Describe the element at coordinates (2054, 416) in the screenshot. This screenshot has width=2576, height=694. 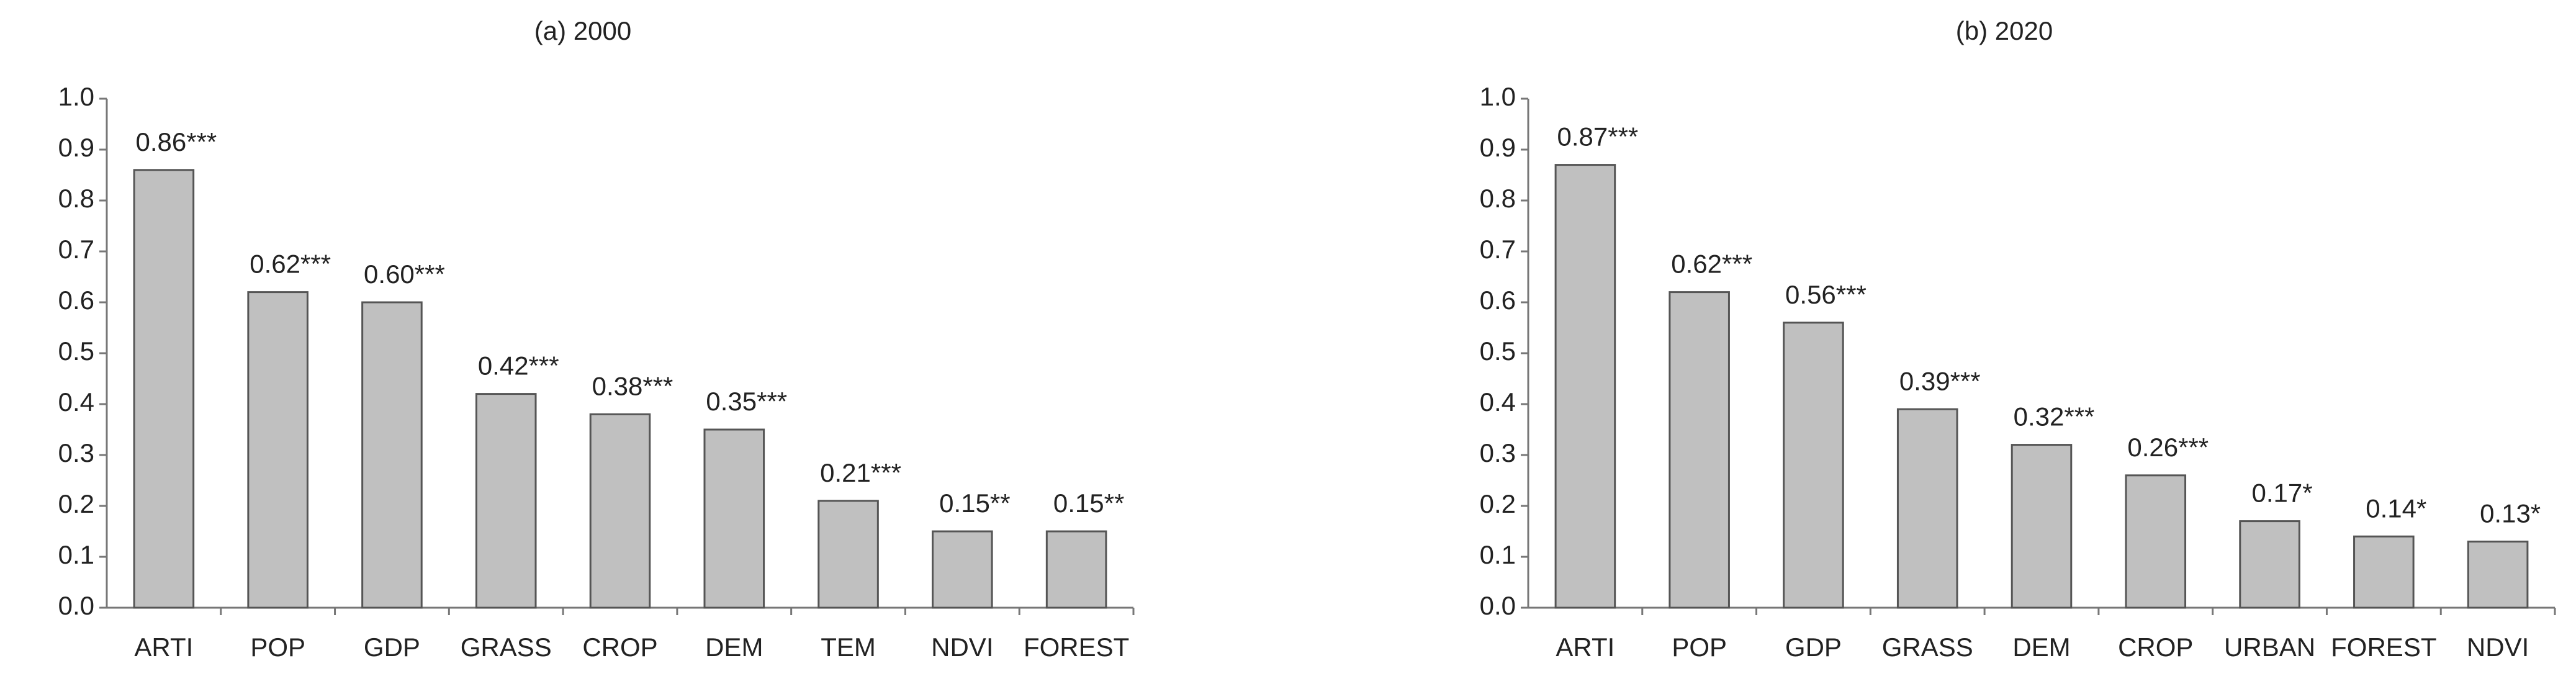
I see `data-label: 0.32***` at that location.